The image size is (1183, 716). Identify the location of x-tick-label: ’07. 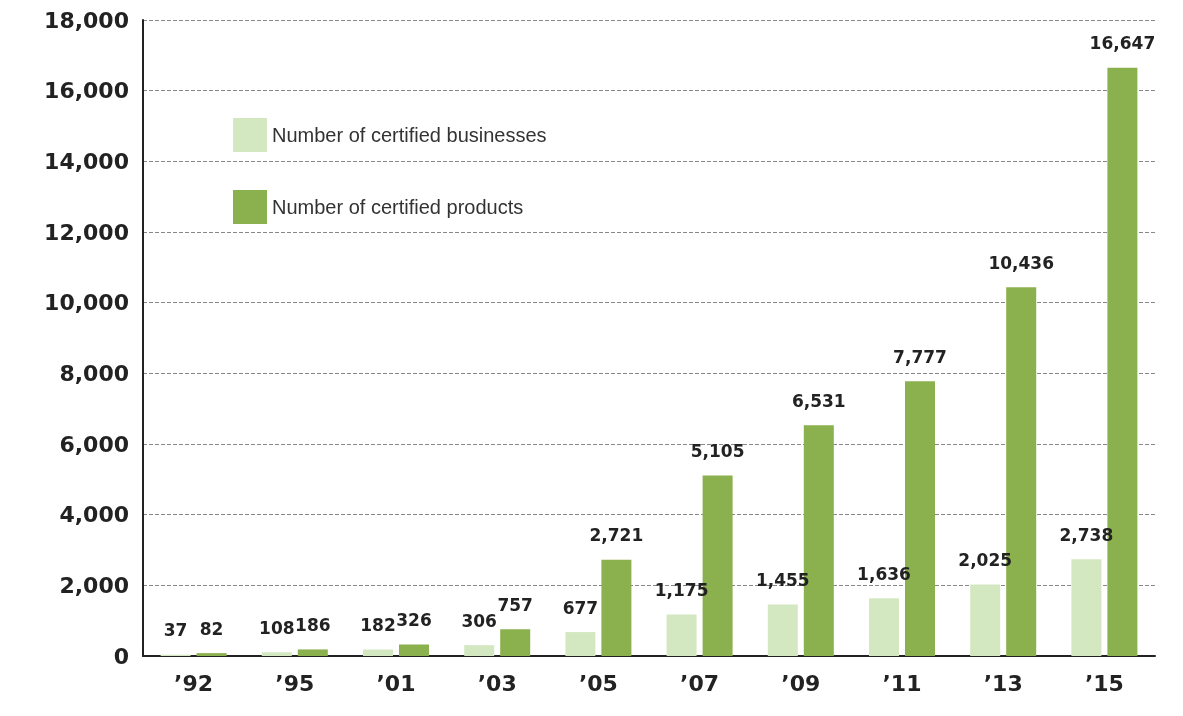
(700, 683).